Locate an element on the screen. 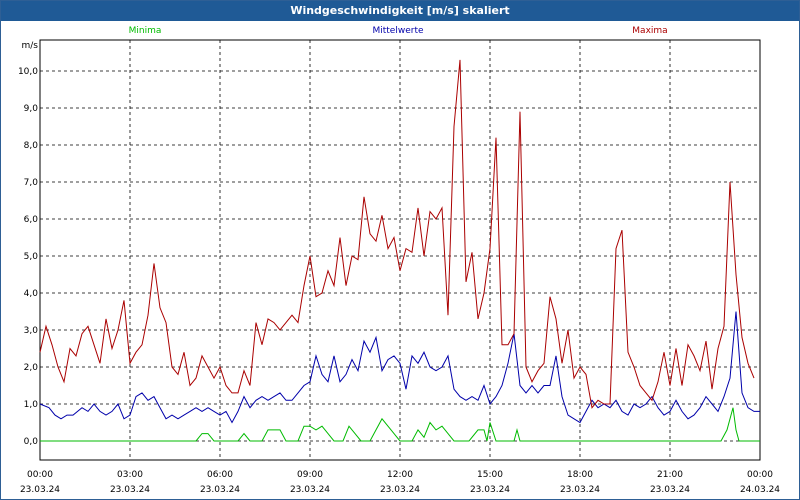 The width and height of the screenshot is (800, 500). legend: Minima Mittelwerte Maxima is located at coordinates (398, 31).